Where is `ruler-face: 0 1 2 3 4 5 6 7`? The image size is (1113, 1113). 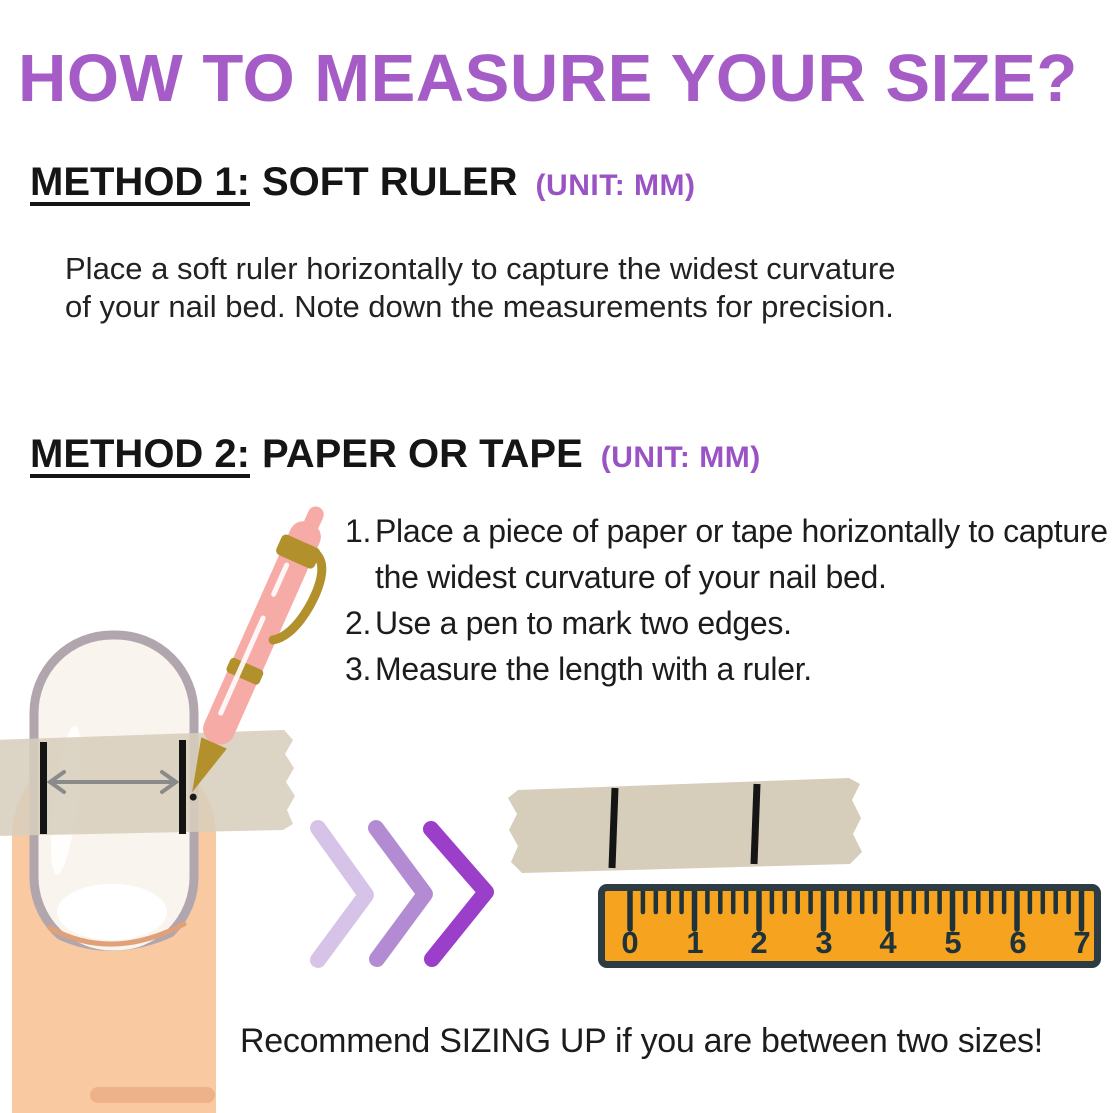
ruler-face: 0 1 2 3 4 5 6 7 is located at coordinates (849, 923).